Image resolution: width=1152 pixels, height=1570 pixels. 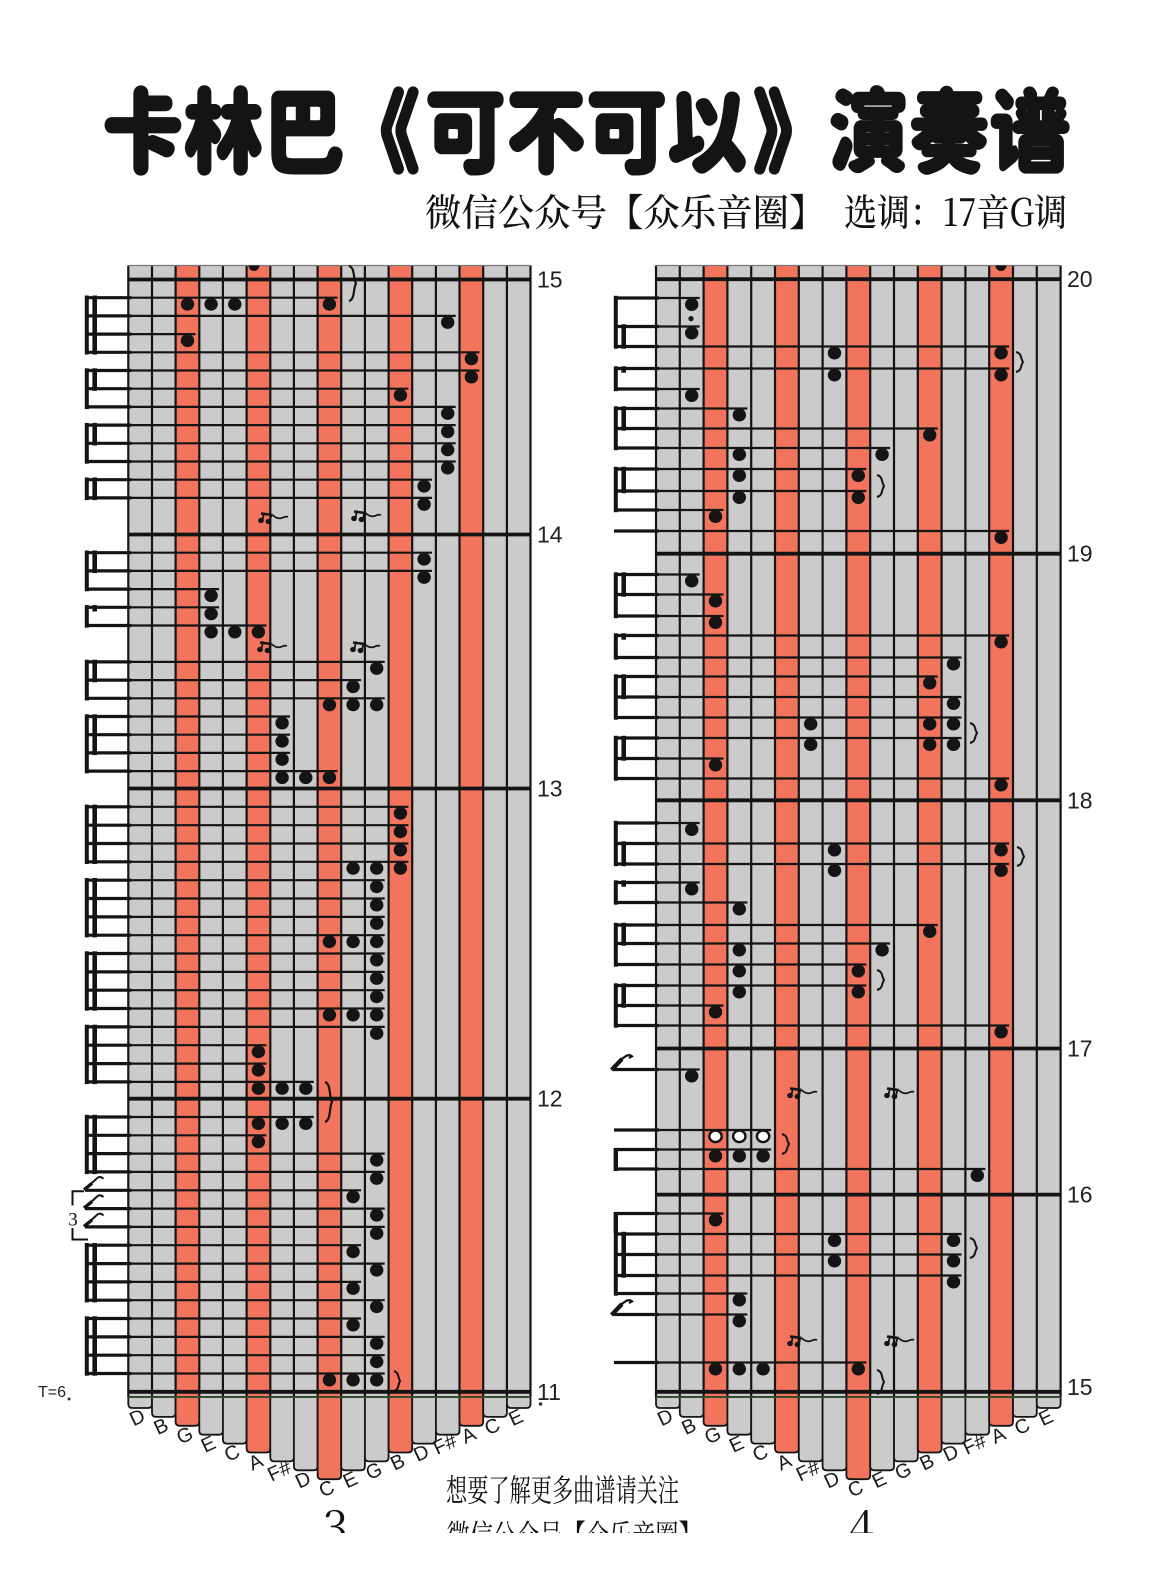 I want to click on svg-text: 17, so click(x=1080, y=1049).